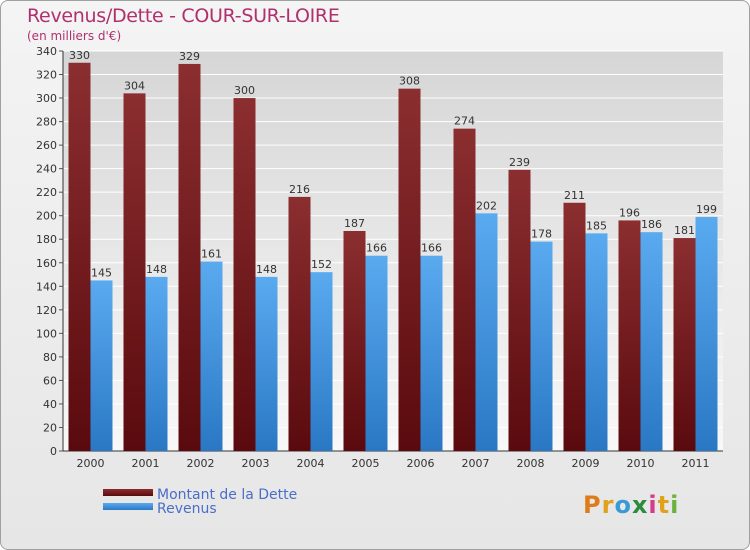  Describe the element at coordinates (256, 463) in the screenshot. I see `x-tick-label: 2003` at that location.